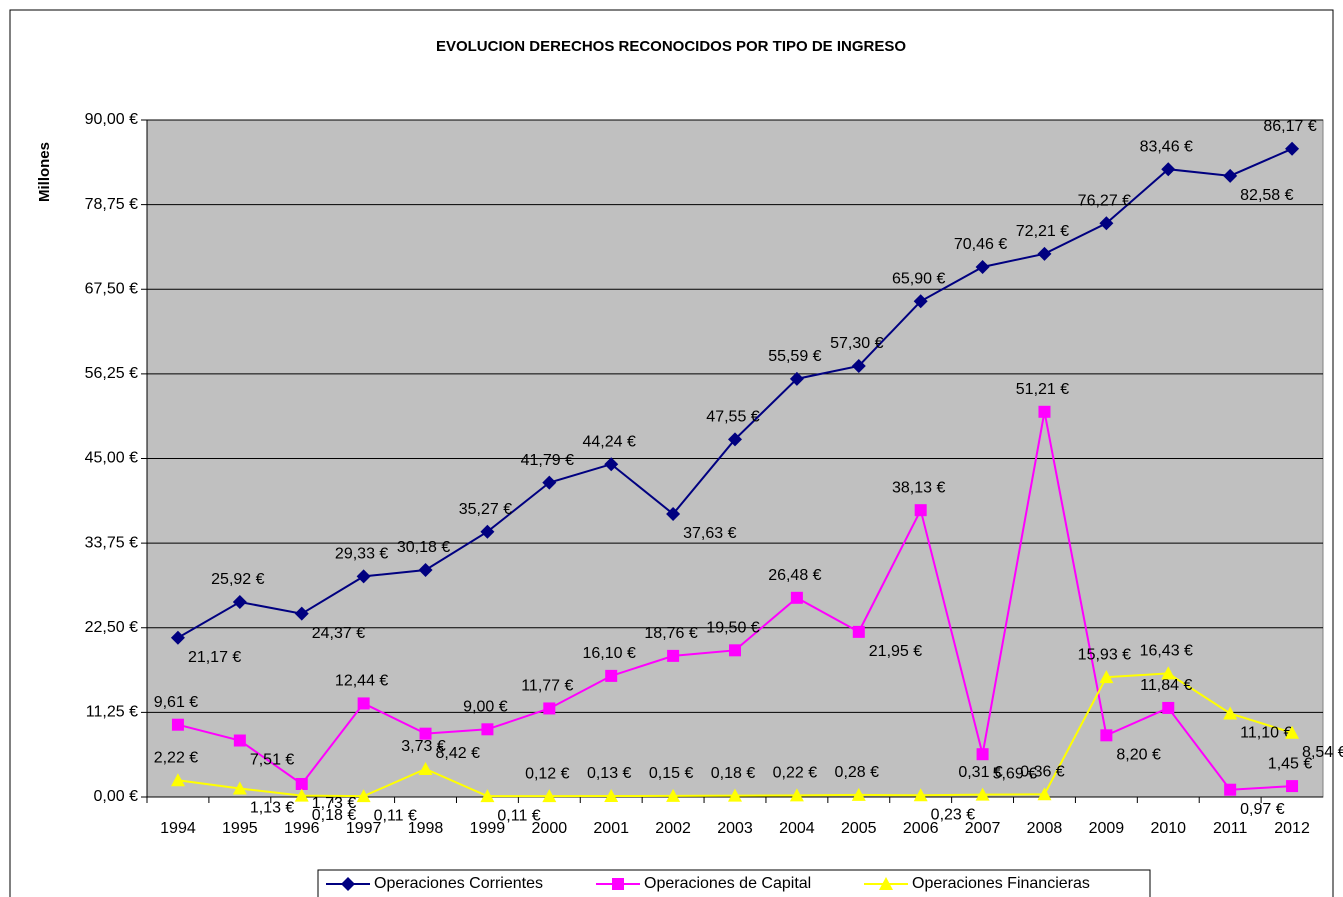  What do you see at coordinates (361, 681) in the screenshot?
I see `data-label: 12,44 €` at bounding box center [361, 681].